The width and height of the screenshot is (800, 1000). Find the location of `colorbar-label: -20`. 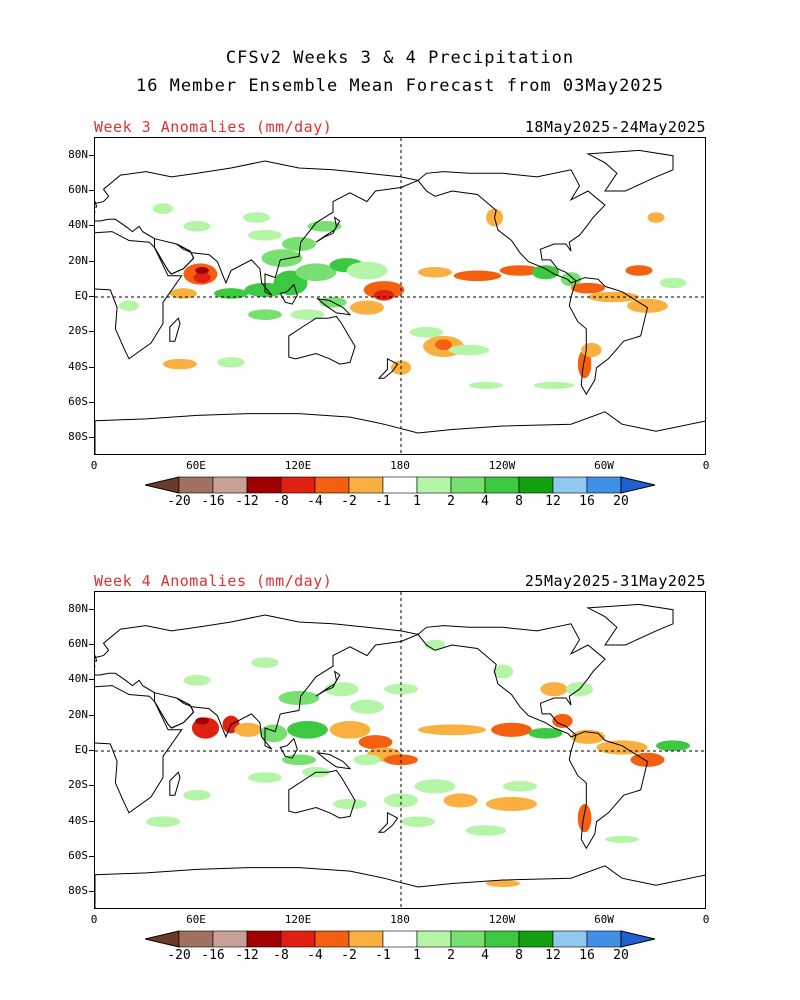

colorbar-label: -20 is located at coordinates (179, 501).